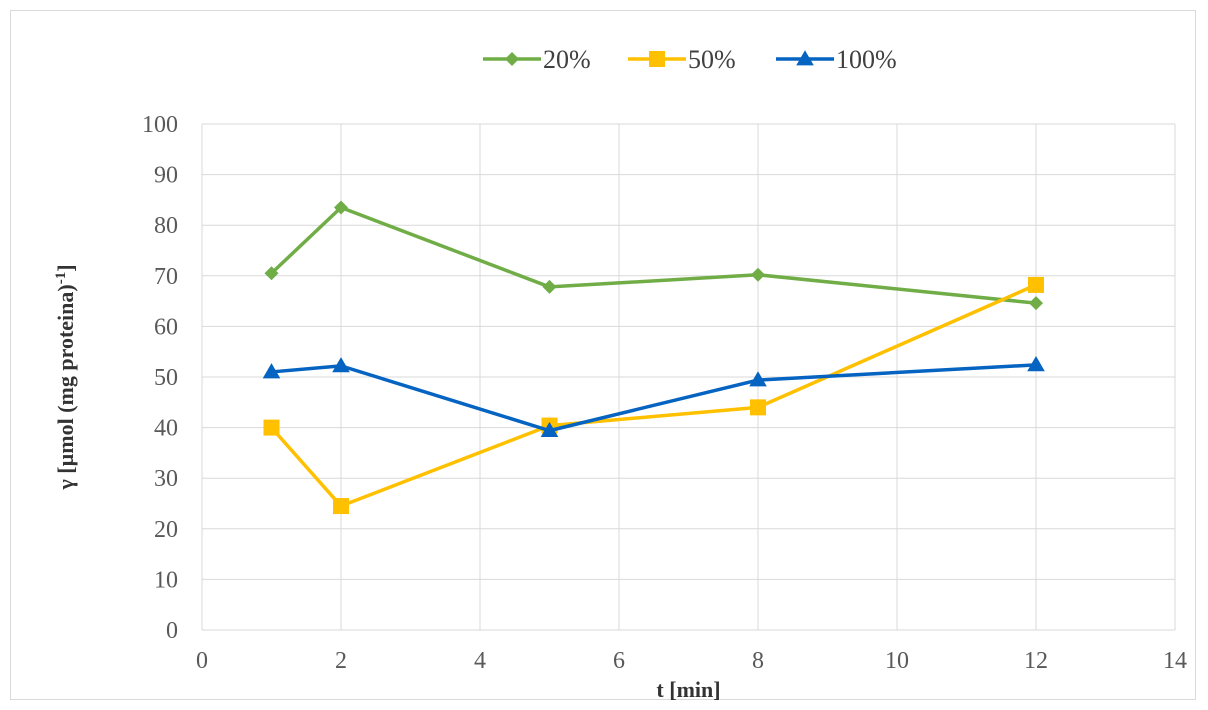  What do you see at coordinates (897, 661) in the screenshot?
I see `x-tick-label: 10` at bounding box center [897, 661].